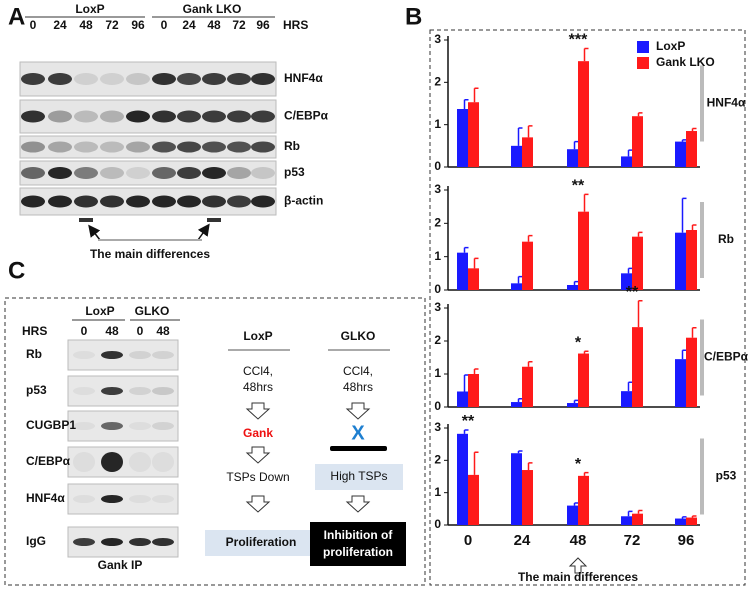 This screenshot has width=750, height=590. I want to click on legend-label: LoxP, so click(670, 46).